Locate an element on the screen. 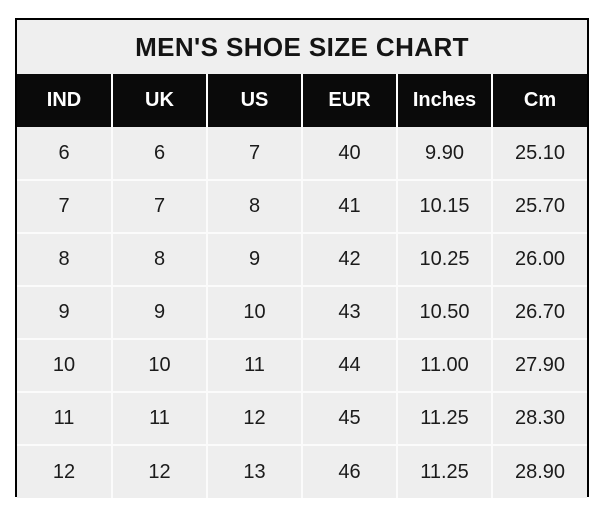 The height and width of the screenshot is (521, 605). cell-inches: 10.50 is located at coordinates (445, 313).